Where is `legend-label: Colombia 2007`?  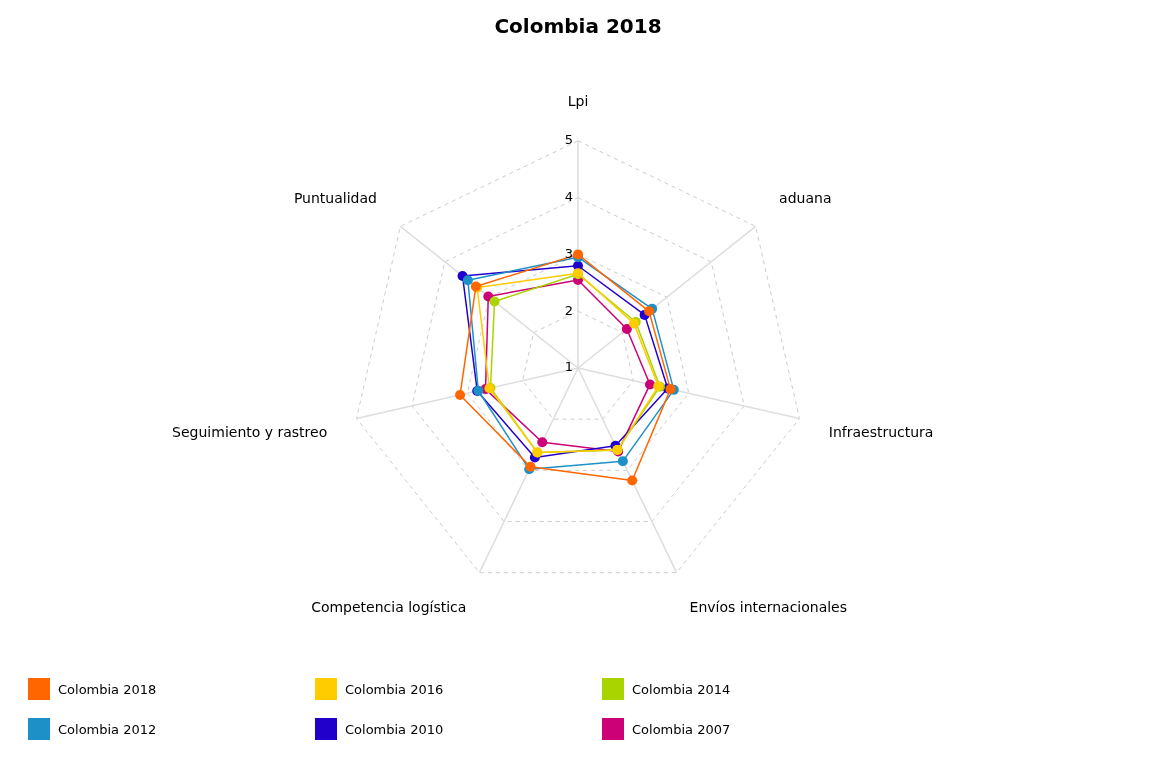
legend-label: Colombia 2007 is located at coordinates (681, 729).